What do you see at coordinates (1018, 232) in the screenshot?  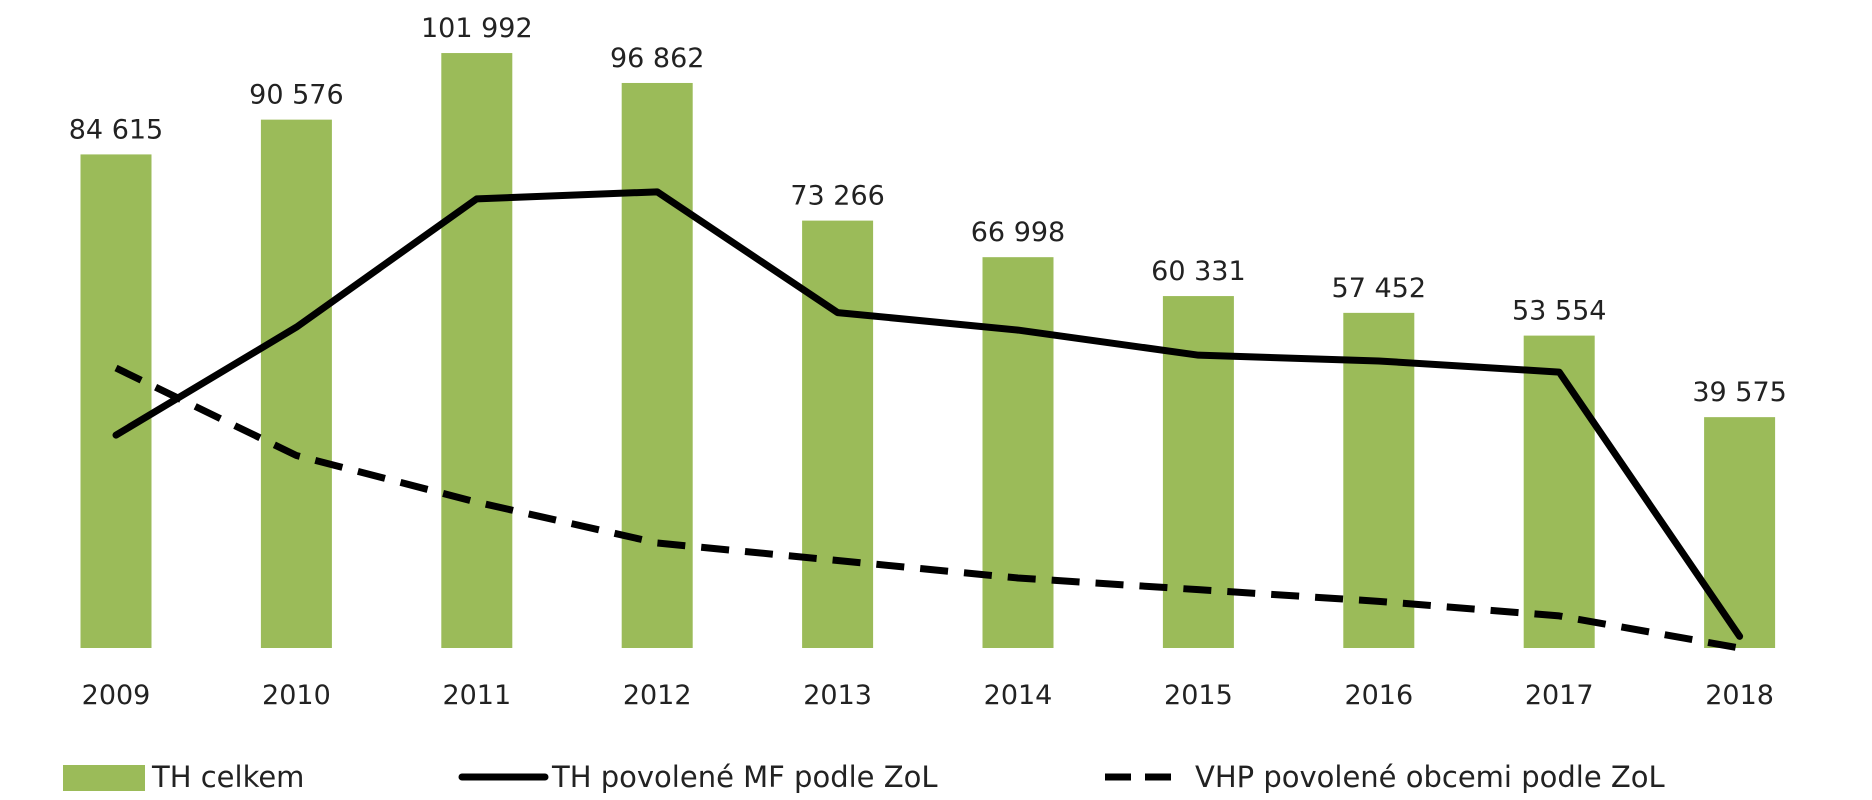 I see `bar-value-label-2014: 66 998` at bounding box center [1018, 232].